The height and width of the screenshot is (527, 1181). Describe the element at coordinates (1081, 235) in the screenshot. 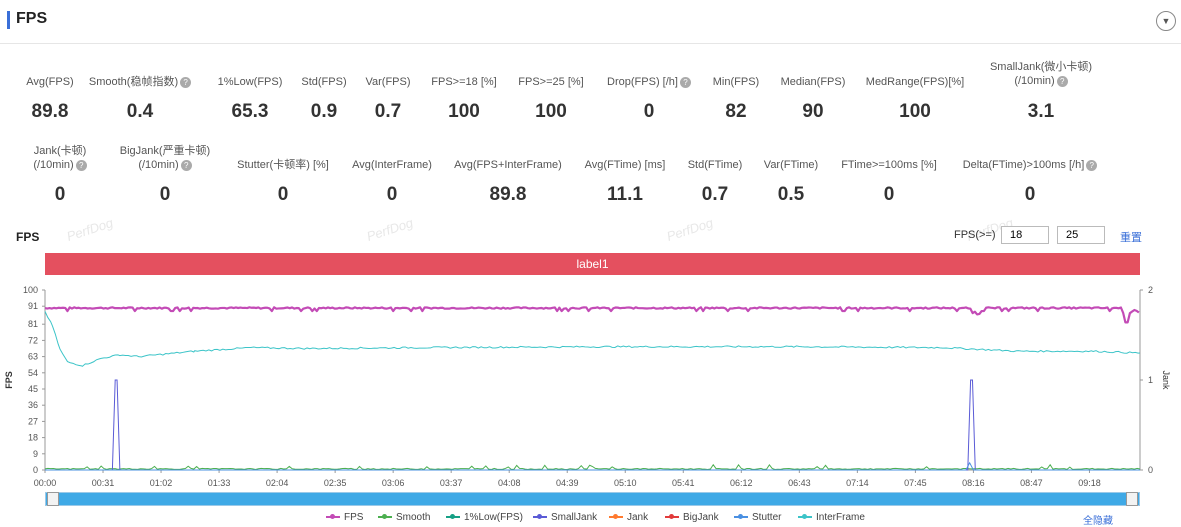

I see `fps-threshold-2-input` at that location.